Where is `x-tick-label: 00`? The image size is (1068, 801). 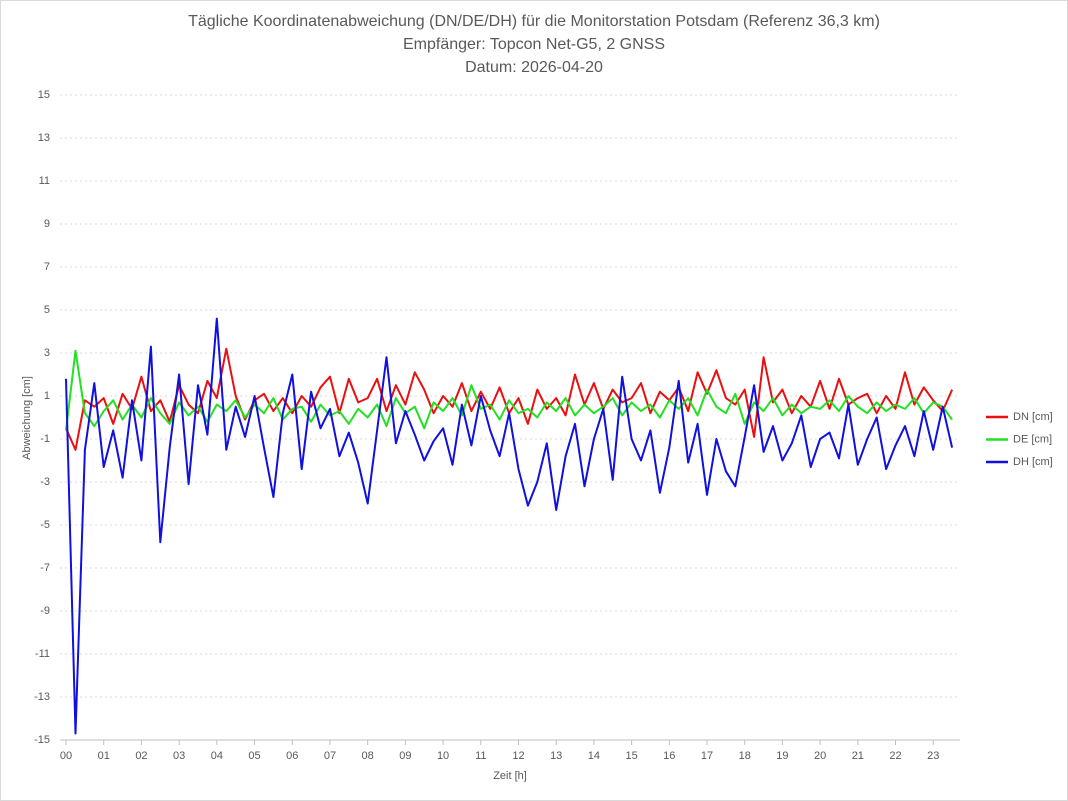 x-tick-label: 00 is located at coordinates (66, 756).